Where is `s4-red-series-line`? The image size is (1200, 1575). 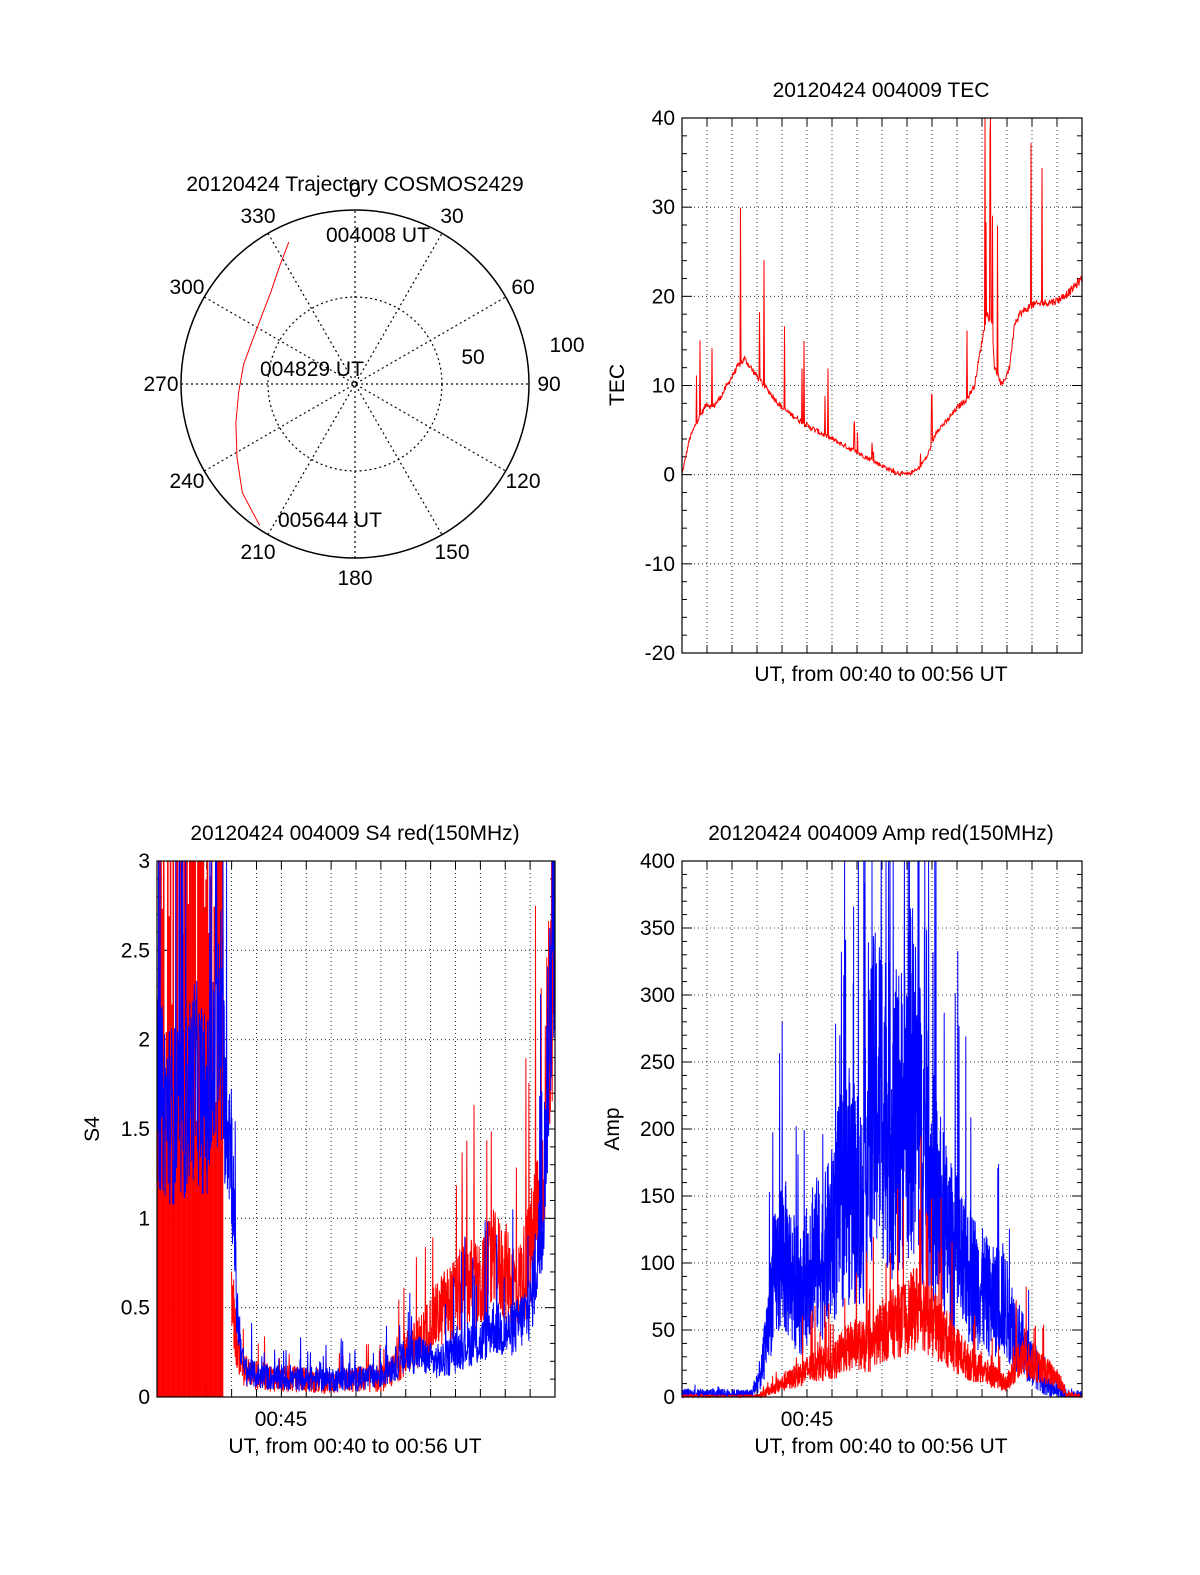 s4-red-series-line is located at coordinates (393, 1127).